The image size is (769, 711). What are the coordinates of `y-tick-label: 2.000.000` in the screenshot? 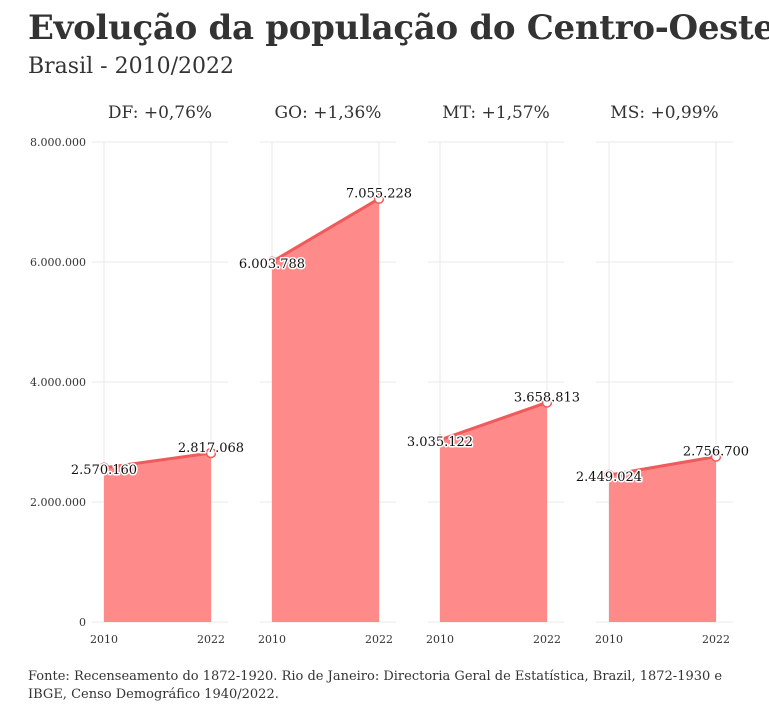 It's located at (58, 502).